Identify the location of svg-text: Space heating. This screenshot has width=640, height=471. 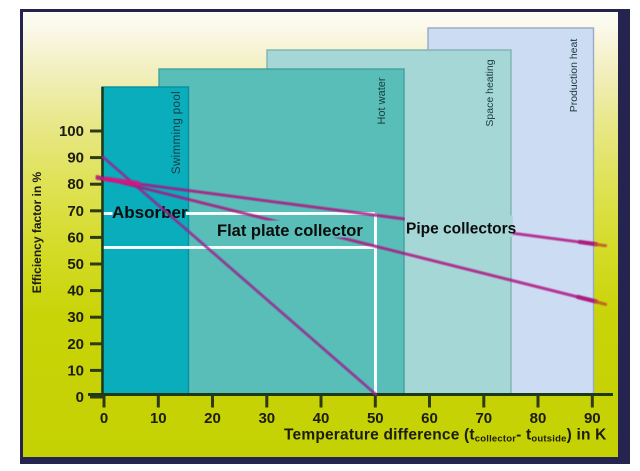
(490, 92).